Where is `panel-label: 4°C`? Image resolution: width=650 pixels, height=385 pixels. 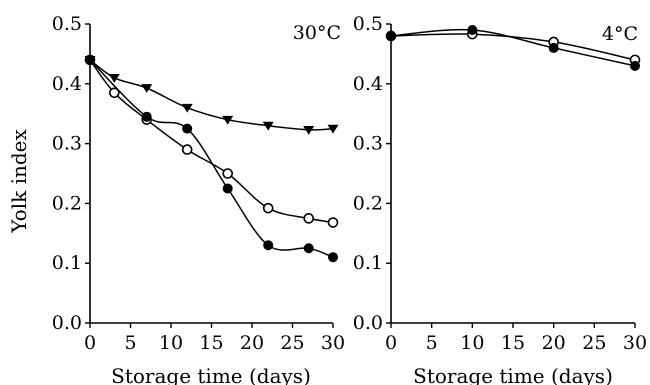
panel-label: 4°C is located at coordinates (620, 34).